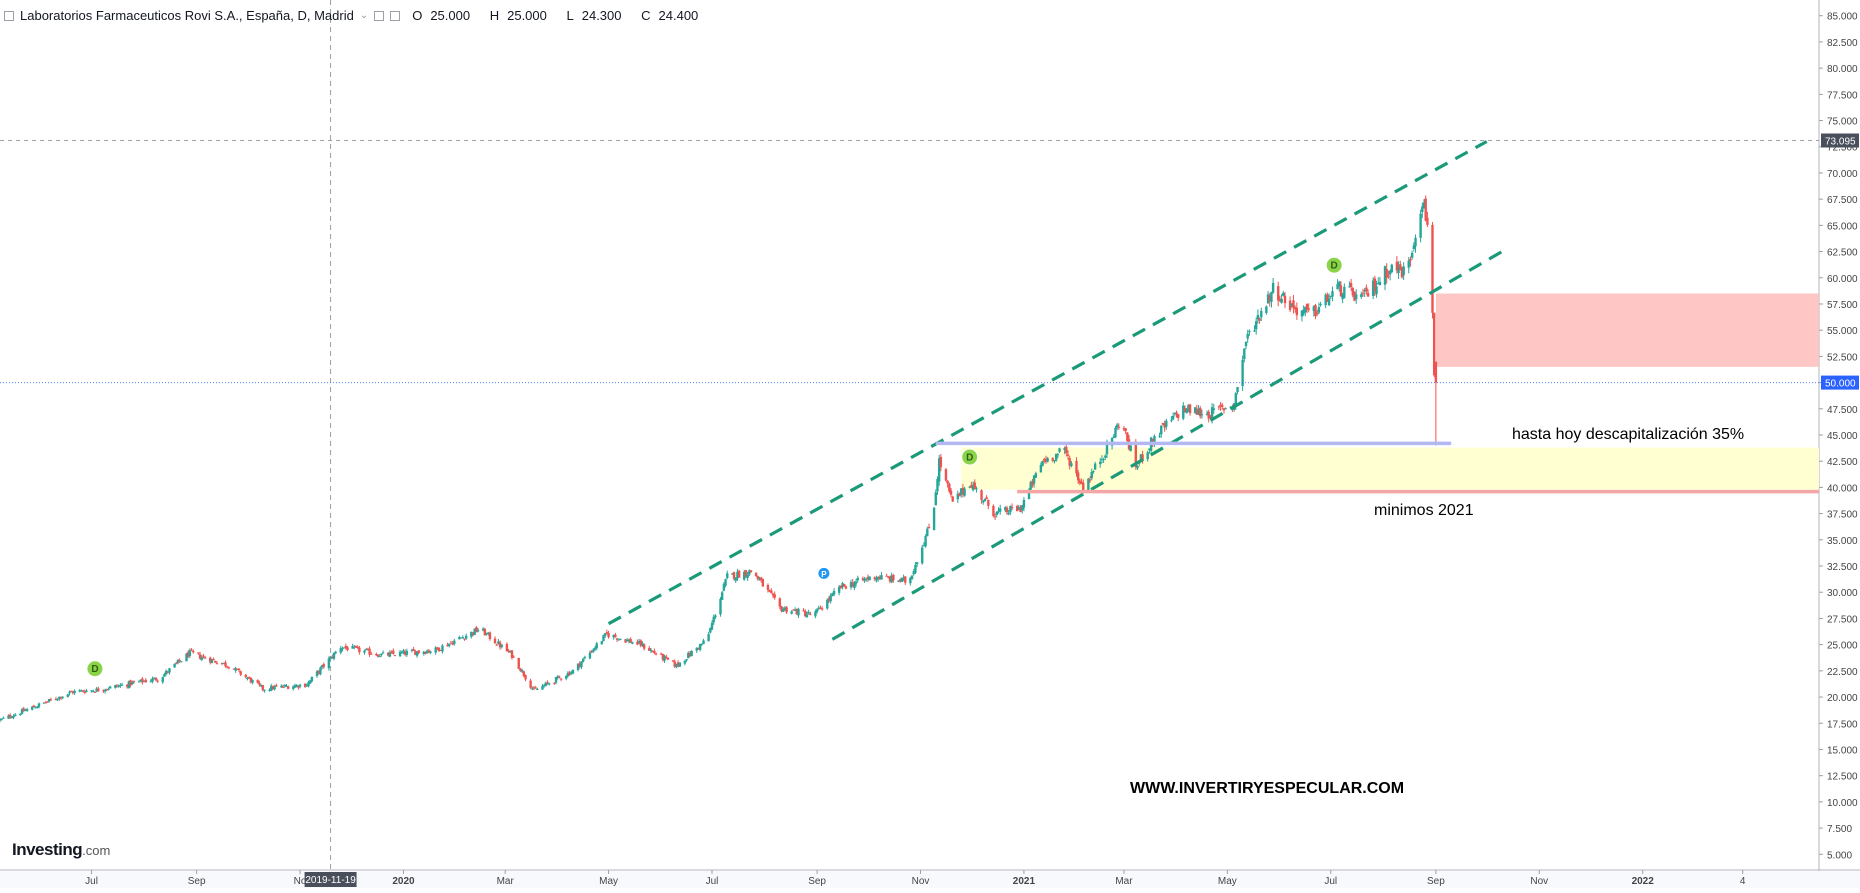  I want to click on close-icon, so click(395, 15).